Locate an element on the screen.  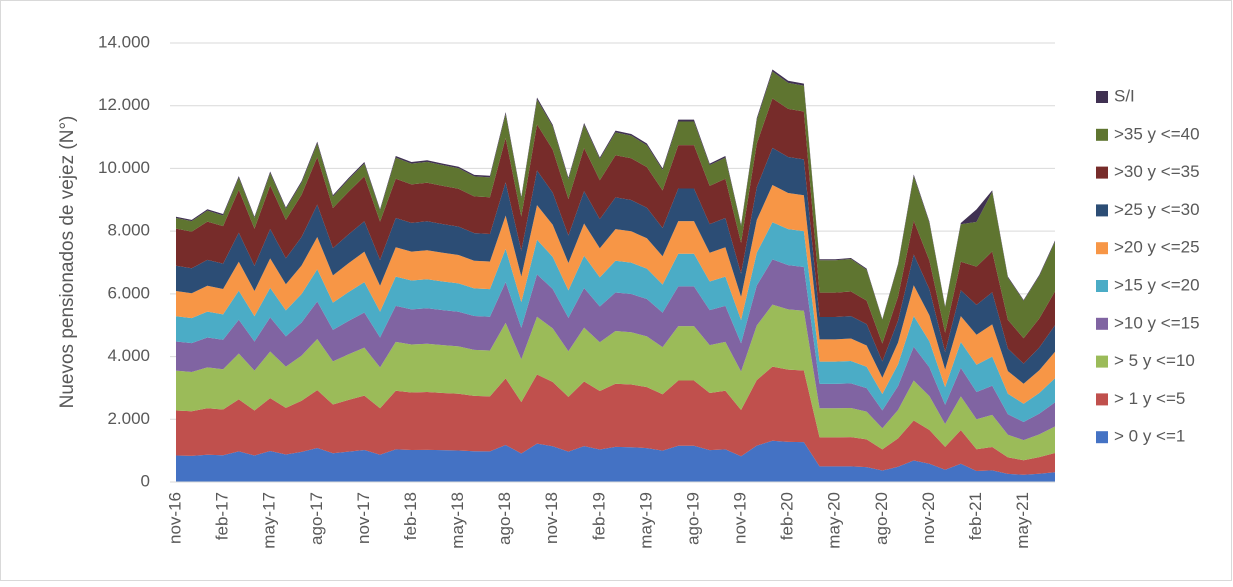
y-tick-label: 10.000 is located at coordinates (124, 167).